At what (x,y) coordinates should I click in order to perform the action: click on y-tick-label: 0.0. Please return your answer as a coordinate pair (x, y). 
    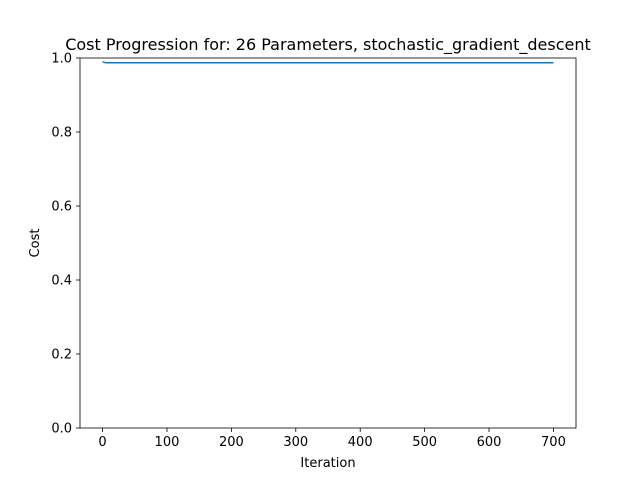
    Looking at the image, I should click on (61, 429).